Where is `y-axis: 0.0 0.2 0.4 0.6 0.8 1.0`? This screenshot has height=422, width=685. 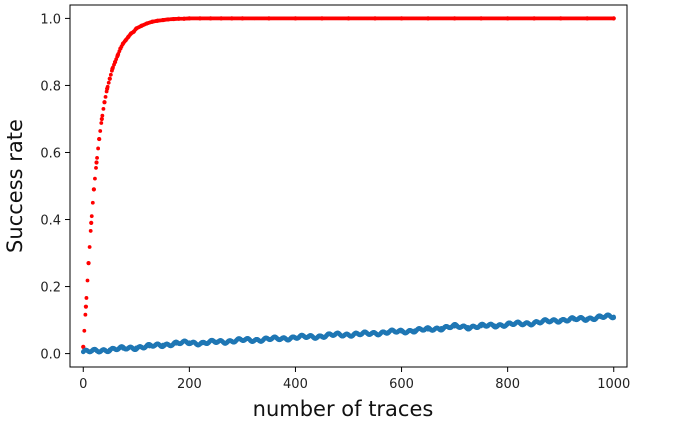 y-axis: 0.0 0.2 0.4 0.6 0.8 1.0 is located at coordinates (55, 187).